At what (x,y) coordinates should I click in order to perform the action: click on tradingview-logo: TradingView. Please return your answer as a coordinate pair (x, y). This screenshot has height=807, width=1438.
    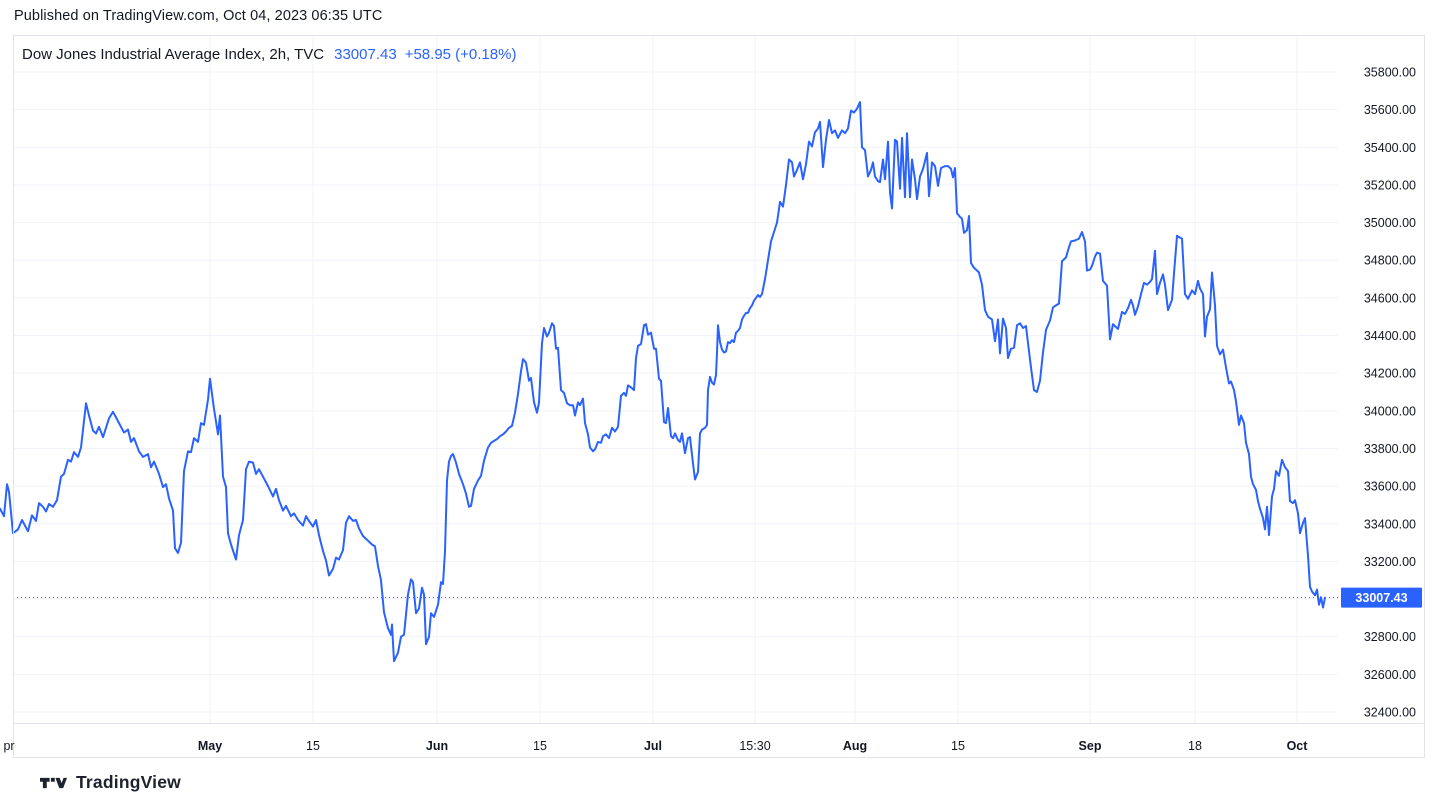
    Looking at the image, I should click on (110, 782).